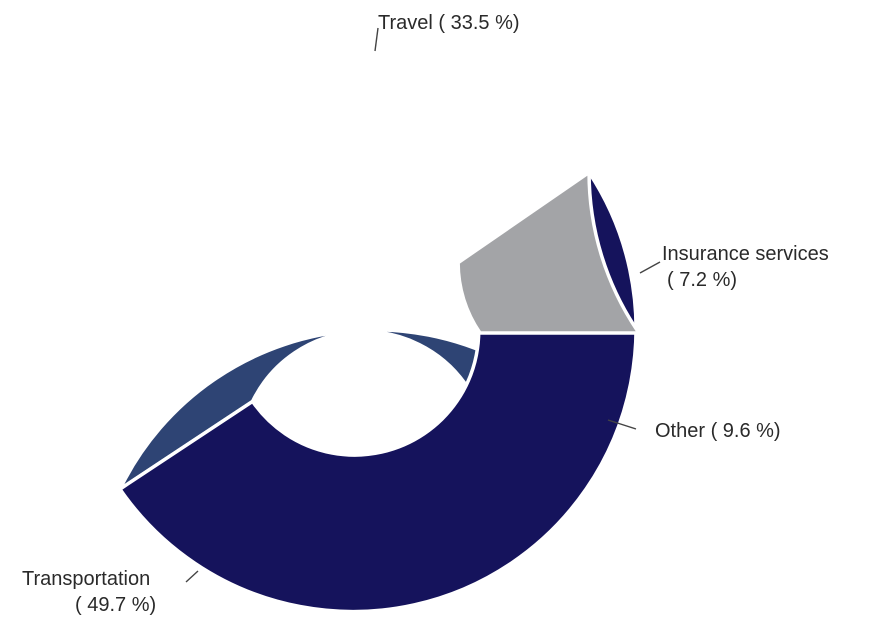 The height and width of the screenshot is (626, 879). Describe the element at coordinates (376, 39) in the screenshot. I see `leader-line-travel` at that location.